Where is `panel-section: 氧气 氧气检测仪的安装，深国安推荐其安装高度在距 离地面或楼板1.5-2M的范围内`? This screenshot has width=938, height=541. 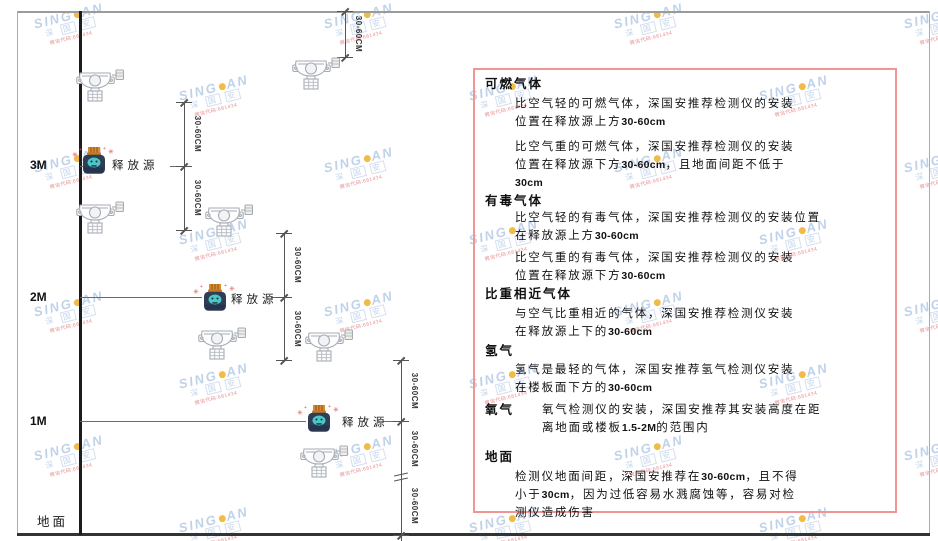 panel-section: 氧气 氧气检测仪的安装，深国安推荐其安装高度在距 离地面或楼板1.5-2M的范围内 is located at coordinates (685, 419).